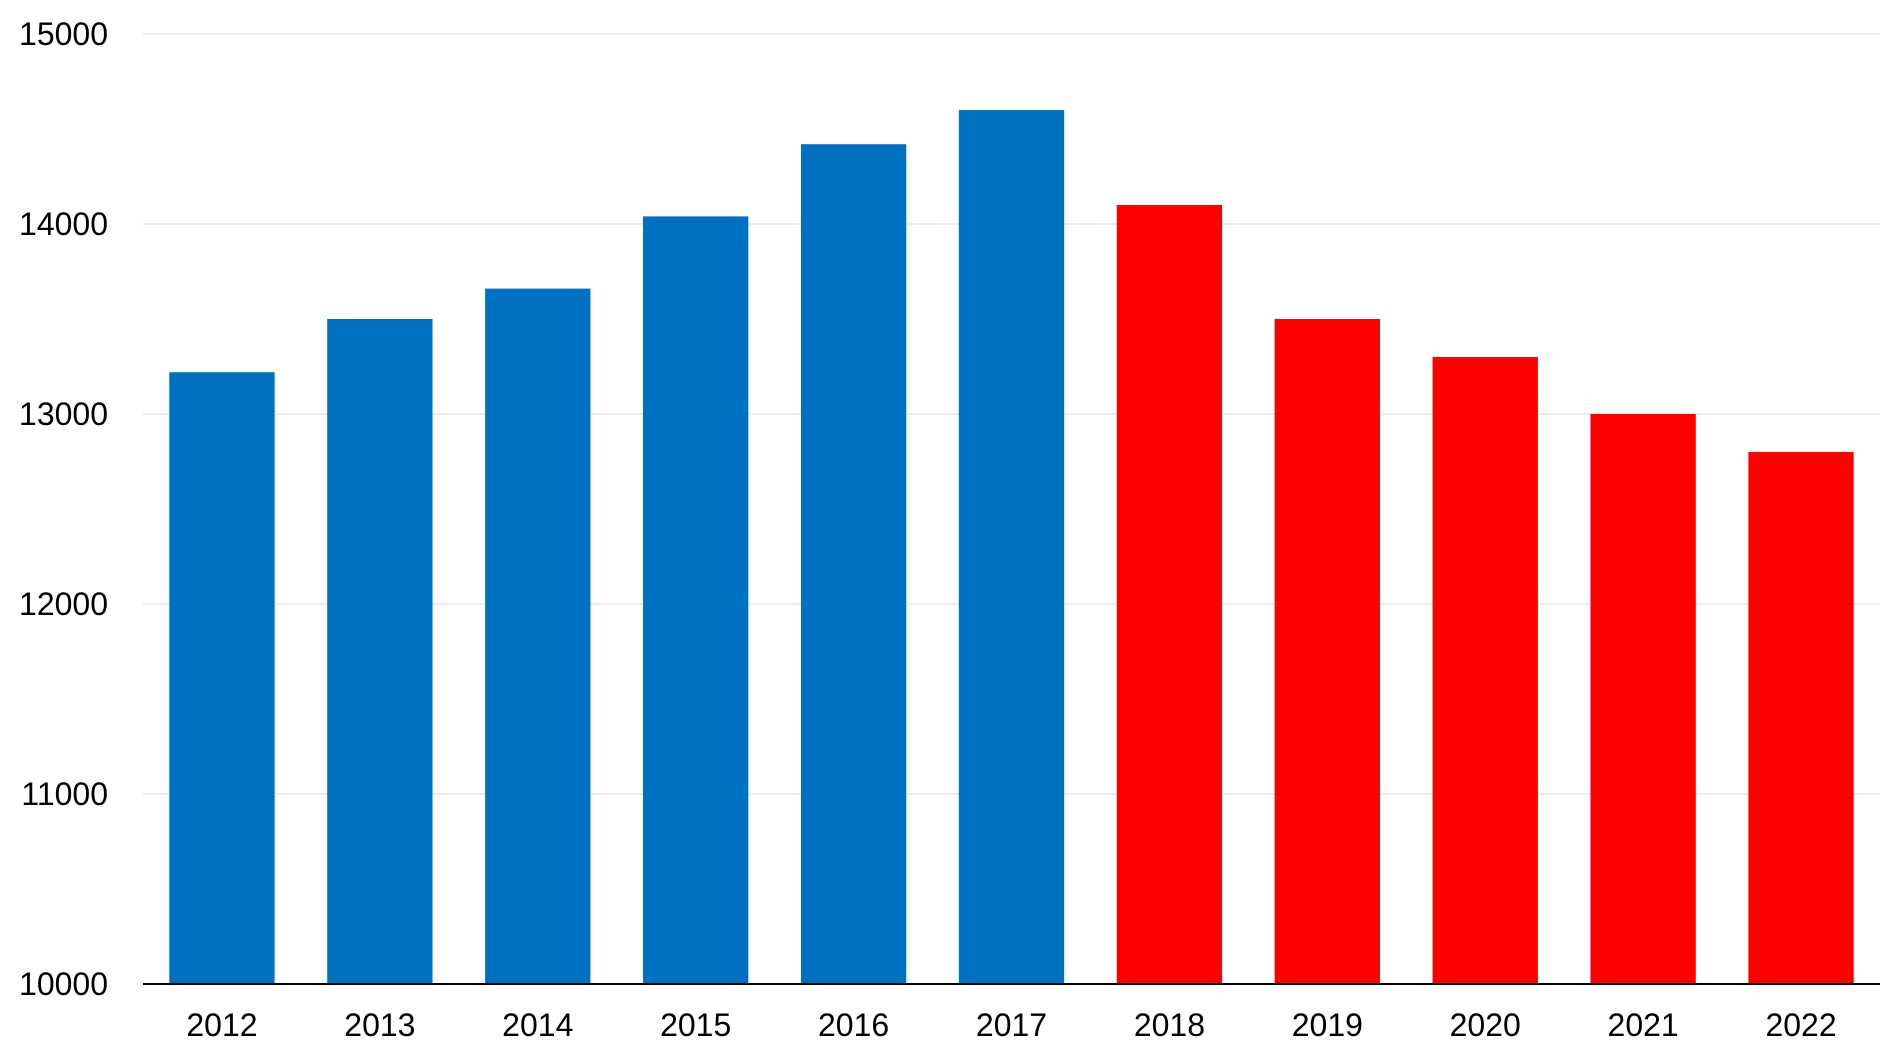 This screenshot has height=1064, width=1891. Describe the element at coordinates (1485, 1025) in the screenshot. I see `x-tick-label: 2020` at that location.